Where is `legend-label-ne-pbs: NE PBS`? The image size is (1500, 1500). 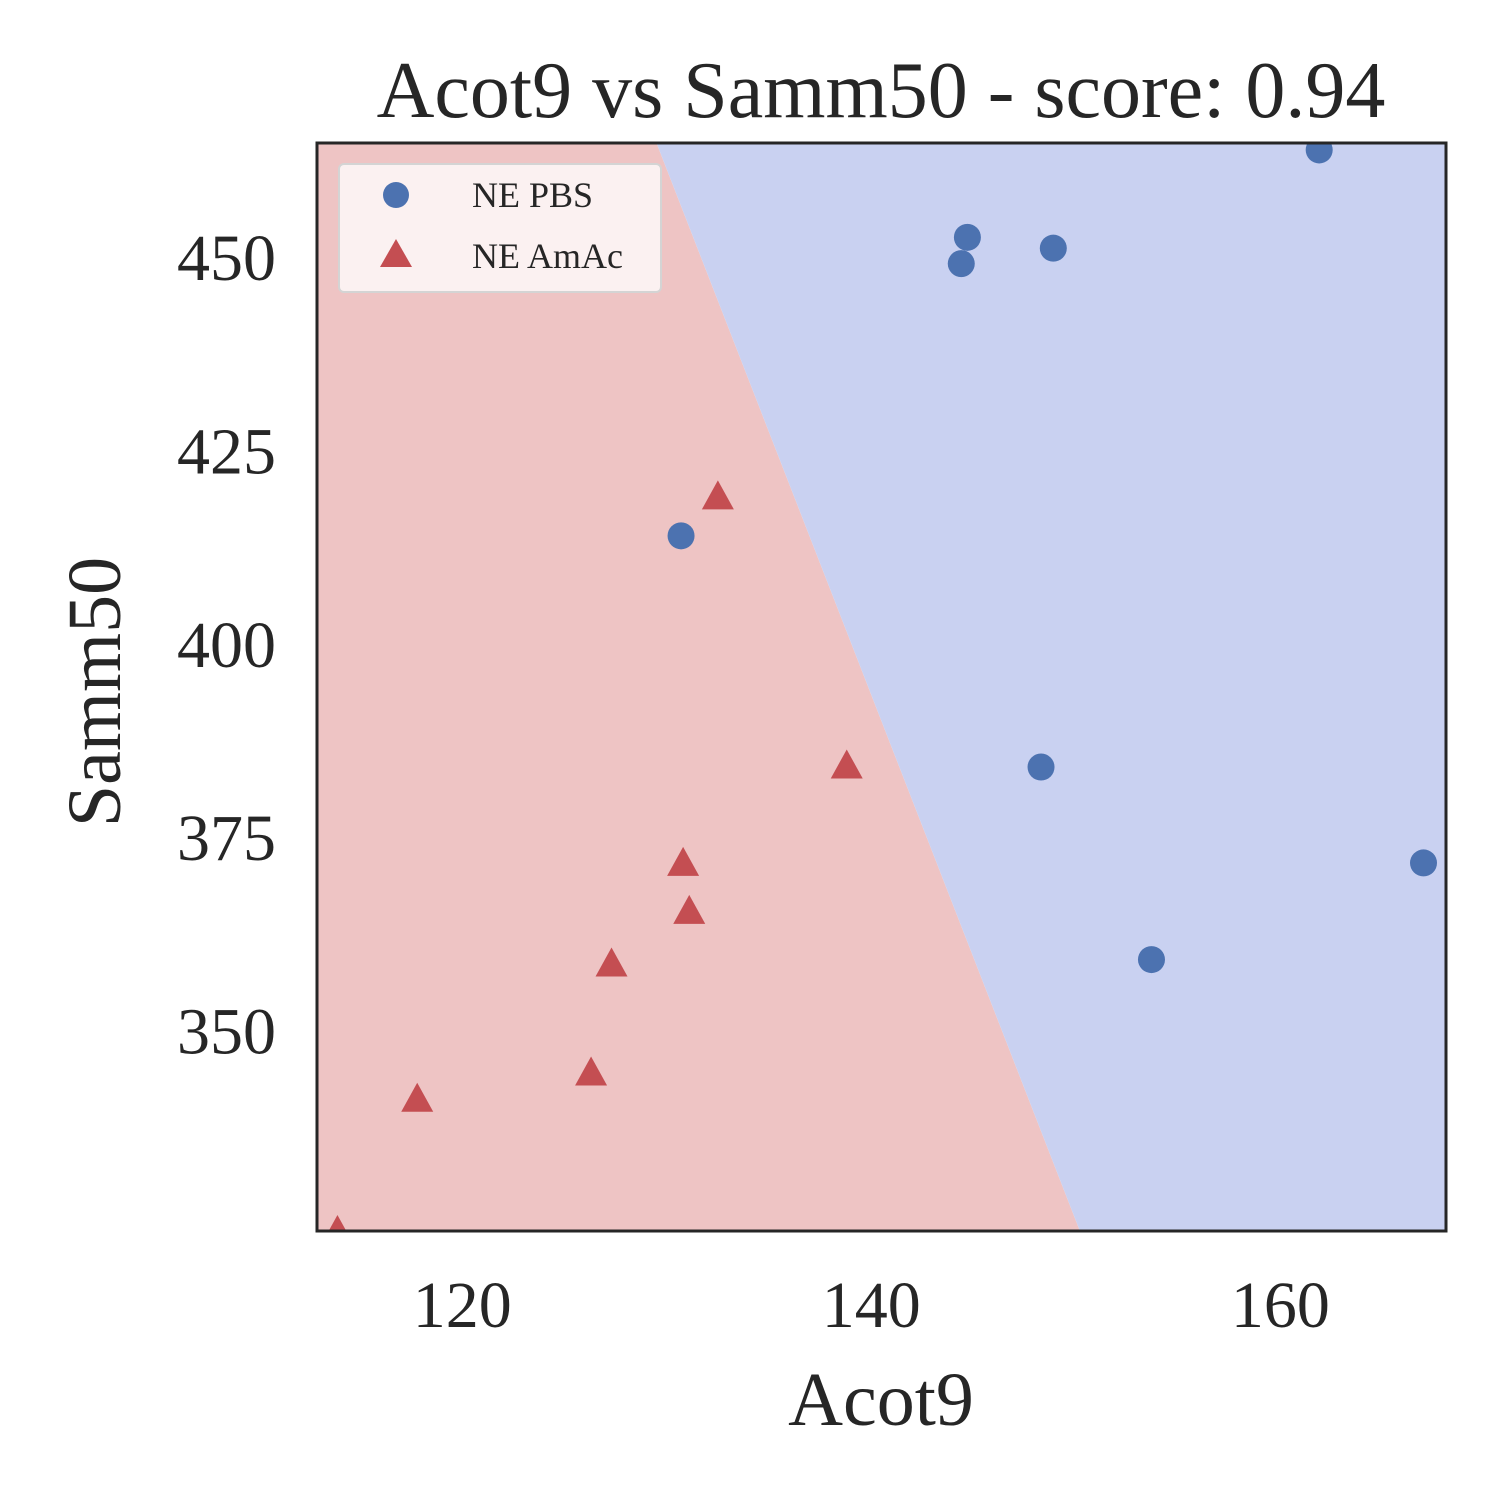 legend-label-ne-pbs: NE PBS is located at coordinates (532, 195).